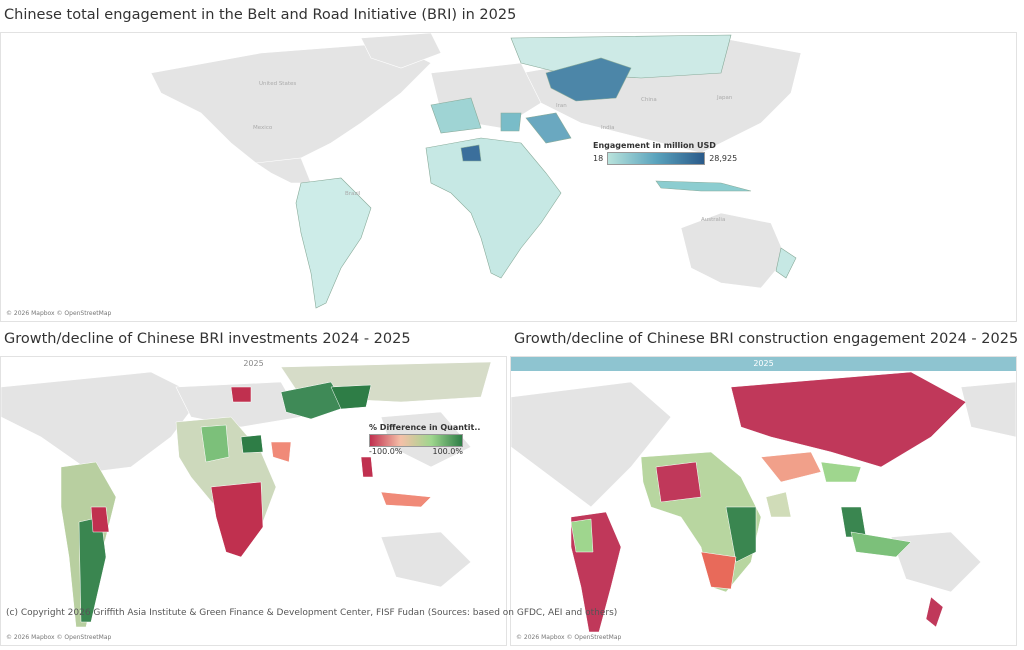  Describe the element at coordinates (548, 128) in the screenshot. I see `saudi-arabia` at that location.